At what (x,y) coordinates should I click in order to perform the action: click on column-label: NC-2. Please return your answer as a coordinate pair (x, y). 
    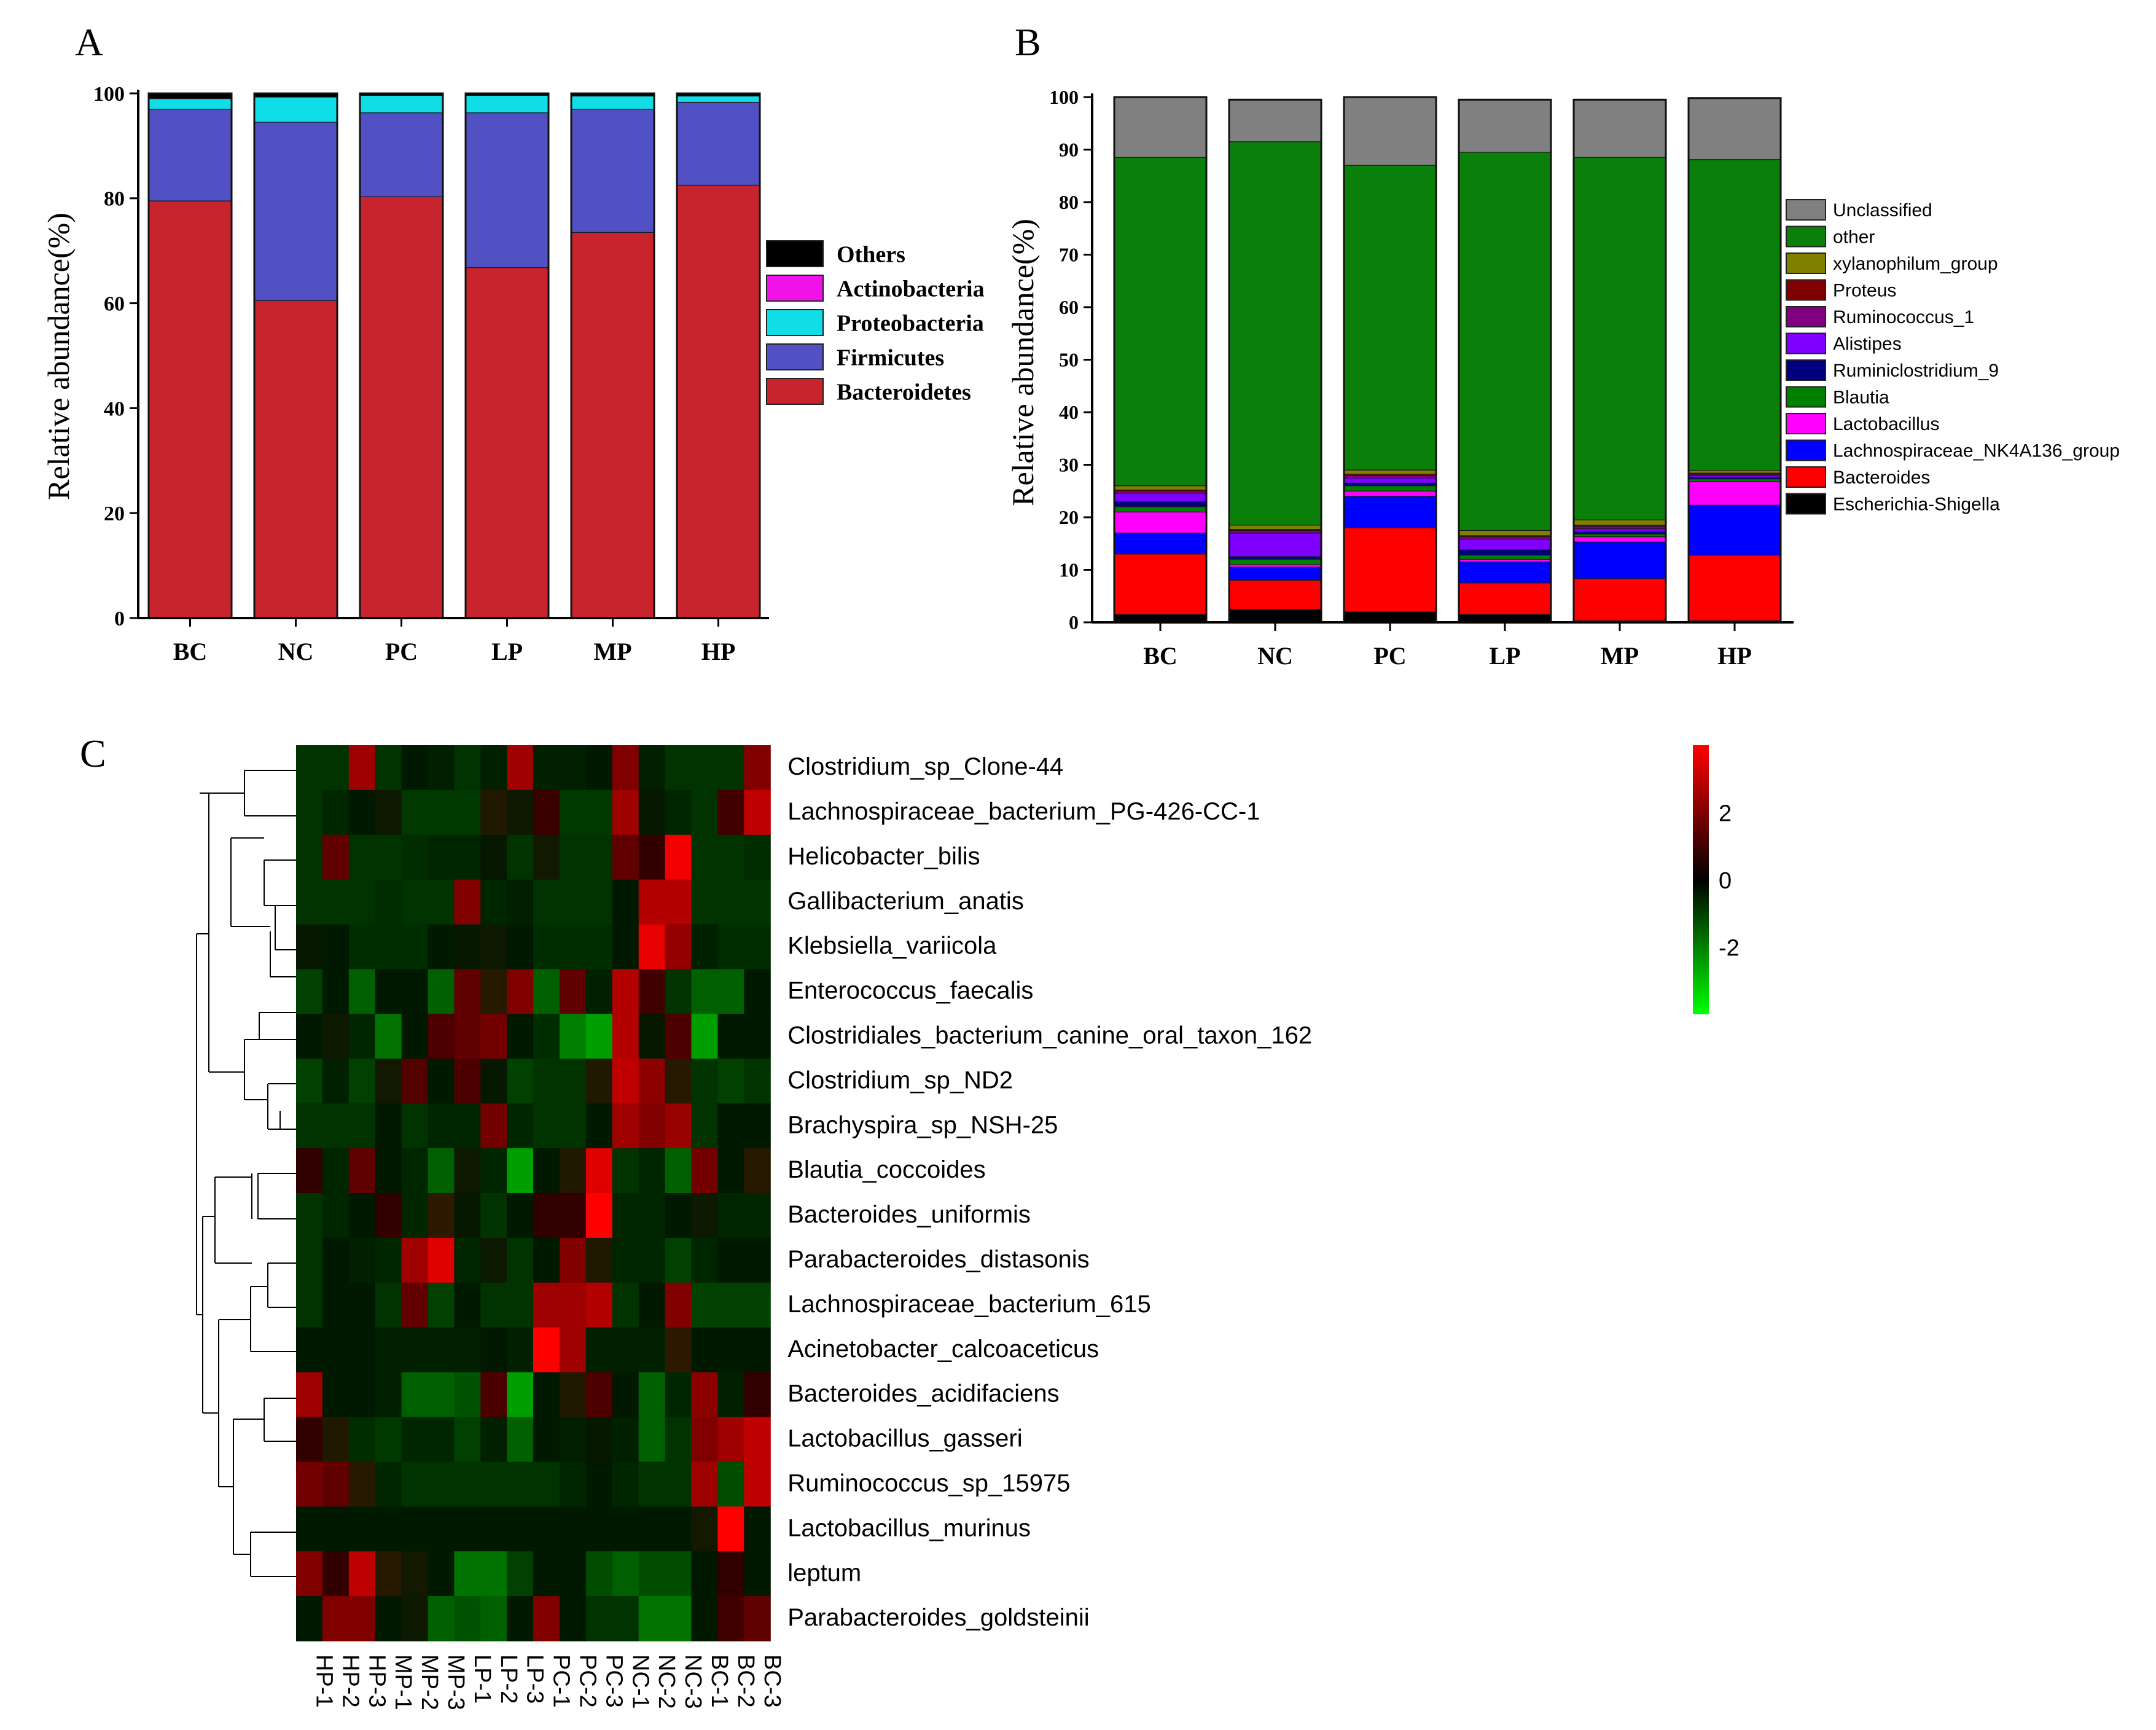
    Looking at the image, I should click on (666, 1682).